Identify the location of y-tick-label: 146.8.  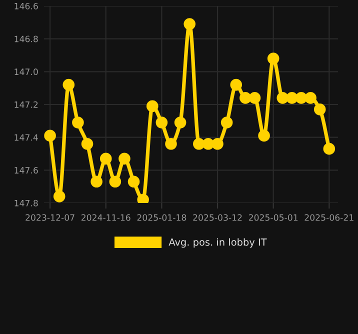
(26, 39).